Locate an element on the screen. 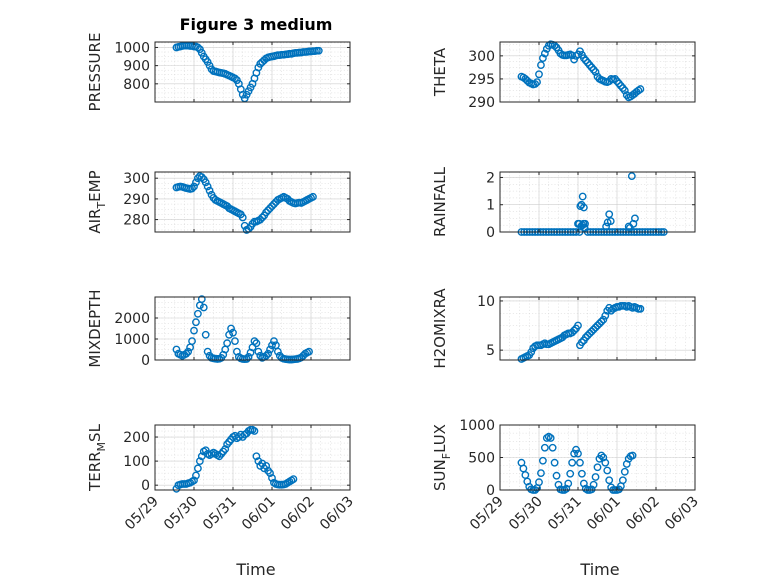  y-tick-label: 290 is located at coordinates (481, 103).